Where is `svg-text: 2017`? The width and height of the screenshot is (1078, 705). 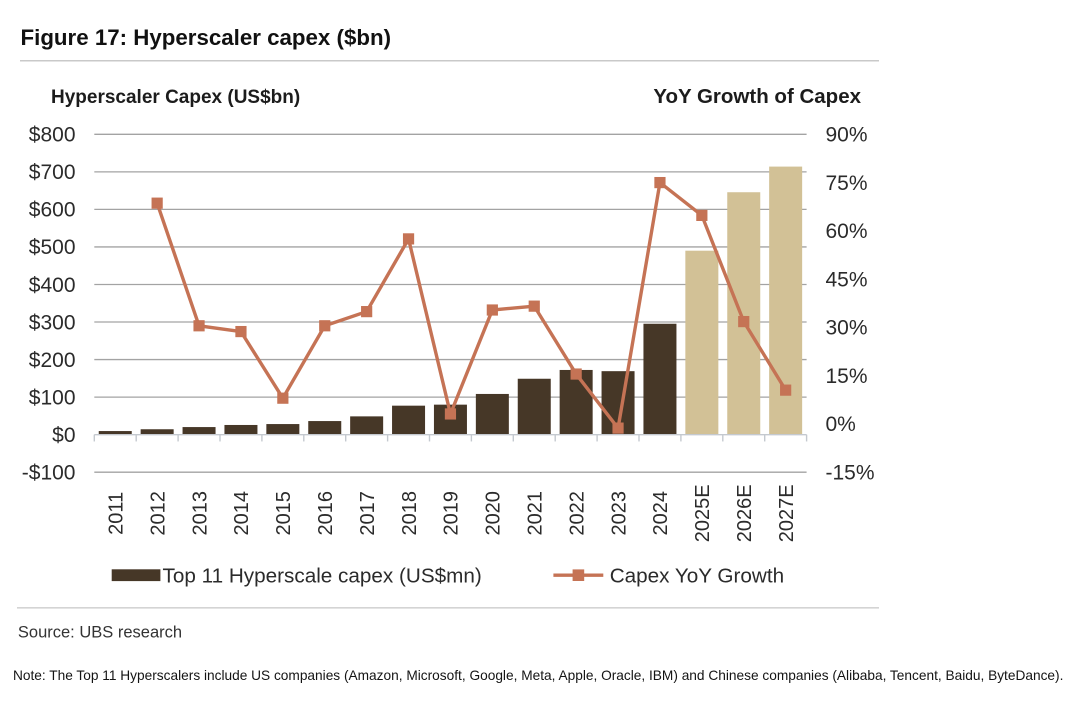 svg-text: 2017 is located at coordinates (368, 513).